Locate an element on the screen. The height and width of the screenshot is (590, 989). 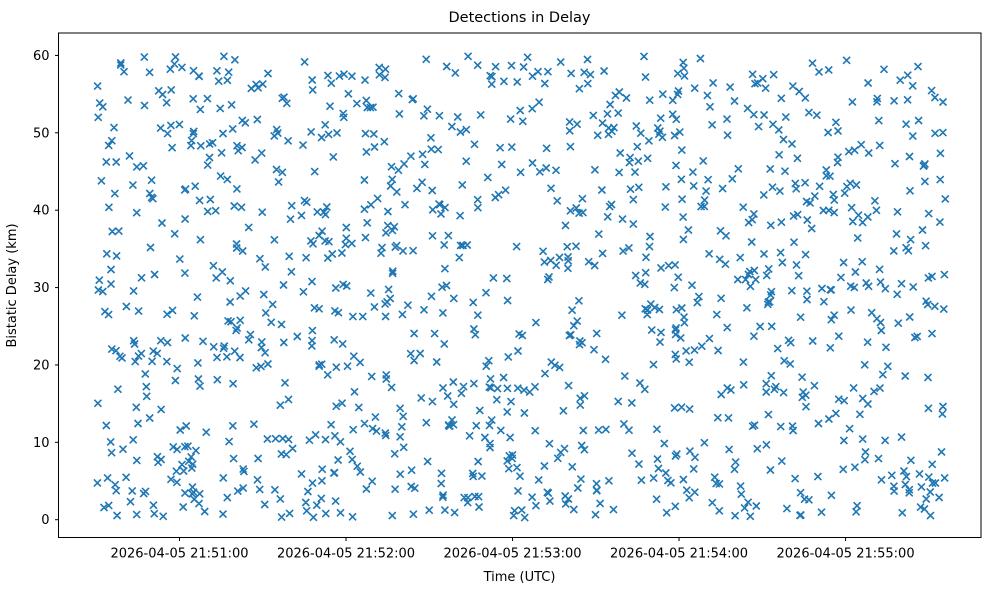
y-tick-label: 20 is located at coordinates (41, 365).